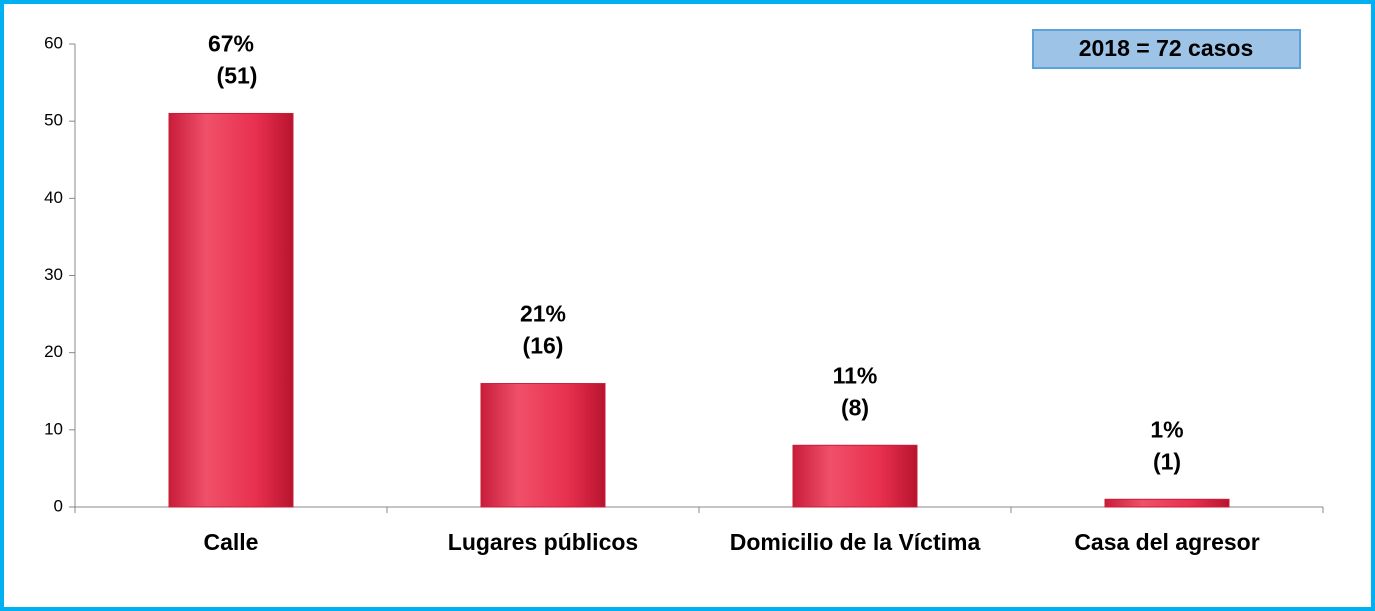 Image resolution: width=1375 pixels, height=611 pixels. What do you see at coordinates (855, 542) in the screenshot?
I see `x-tick-label: Domicilio de la Víctima` at bounding box center [855, 542].